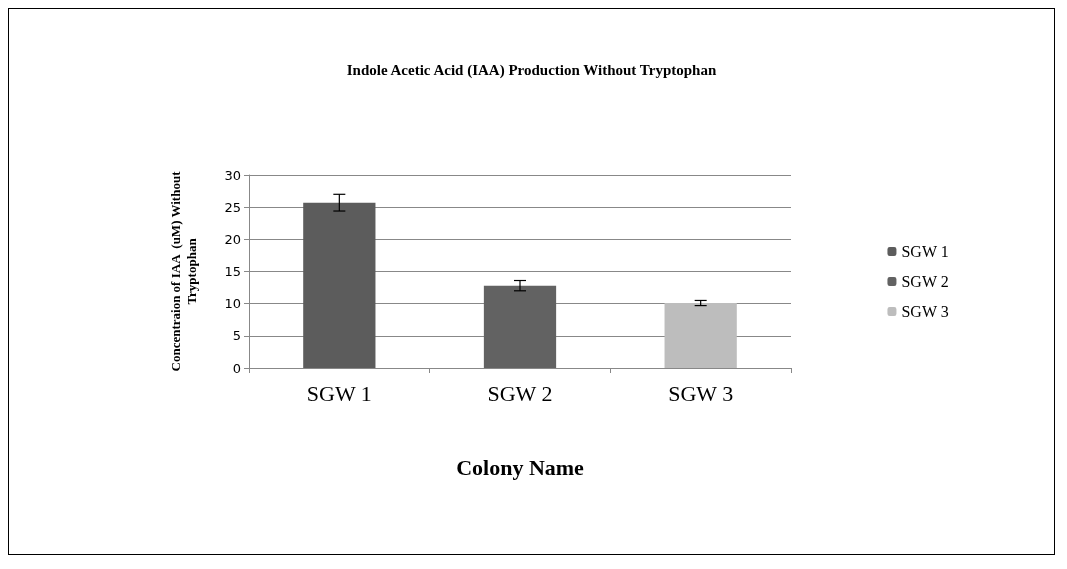  Describe the element at coordinates (236, 368) in the screenshot. I see `y-tick-label: 0` at that location.